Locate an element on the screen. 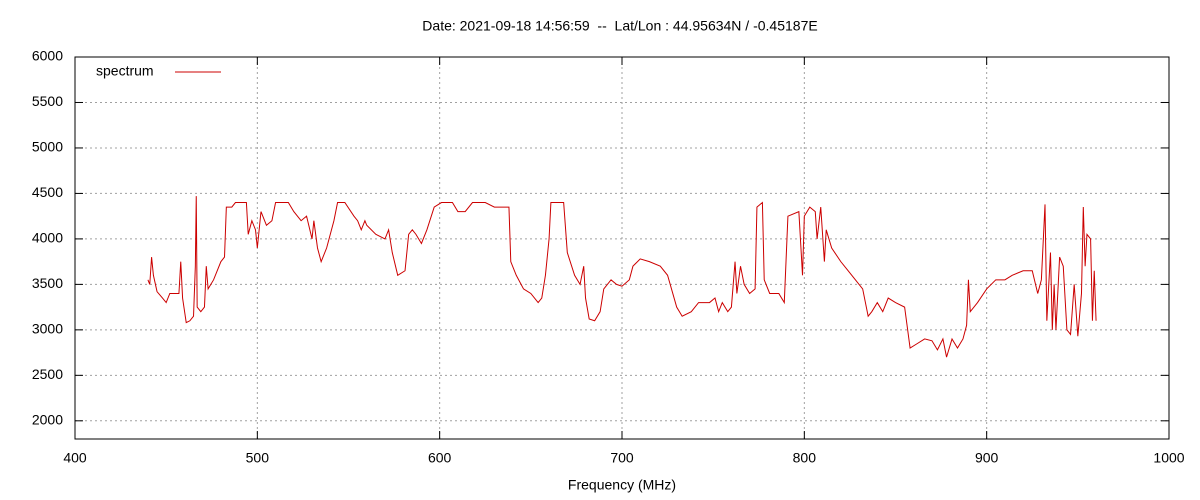  x-tick-label: 600 is located at coordinates (440, 458).